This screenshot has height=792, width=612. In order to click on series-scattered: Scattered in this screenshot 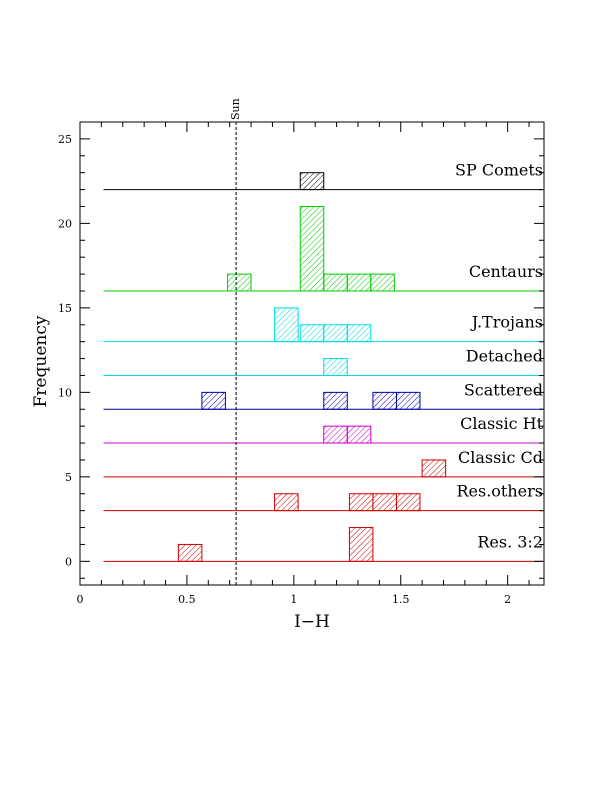, I will do `click(323, 395)`.